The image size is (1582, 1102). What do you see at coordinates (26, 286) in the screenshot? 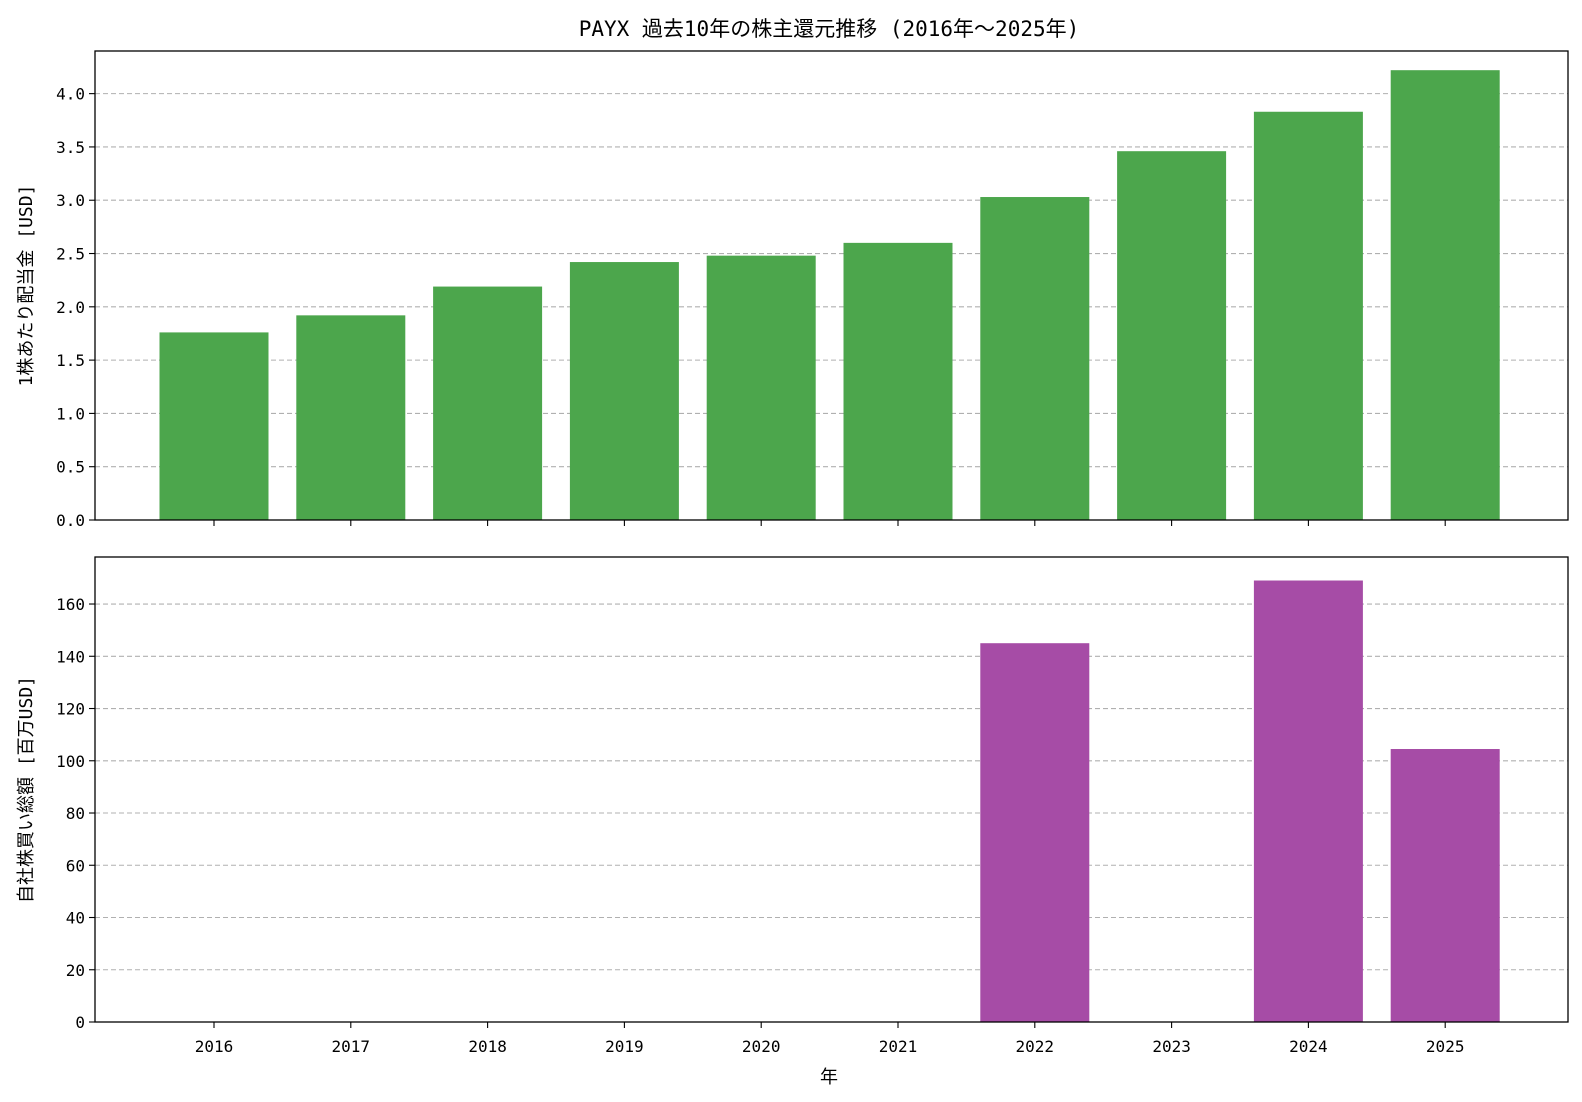
I see `y-axis-label: 1株あたり配当金 [USD]` at bounding box center [26, 286].